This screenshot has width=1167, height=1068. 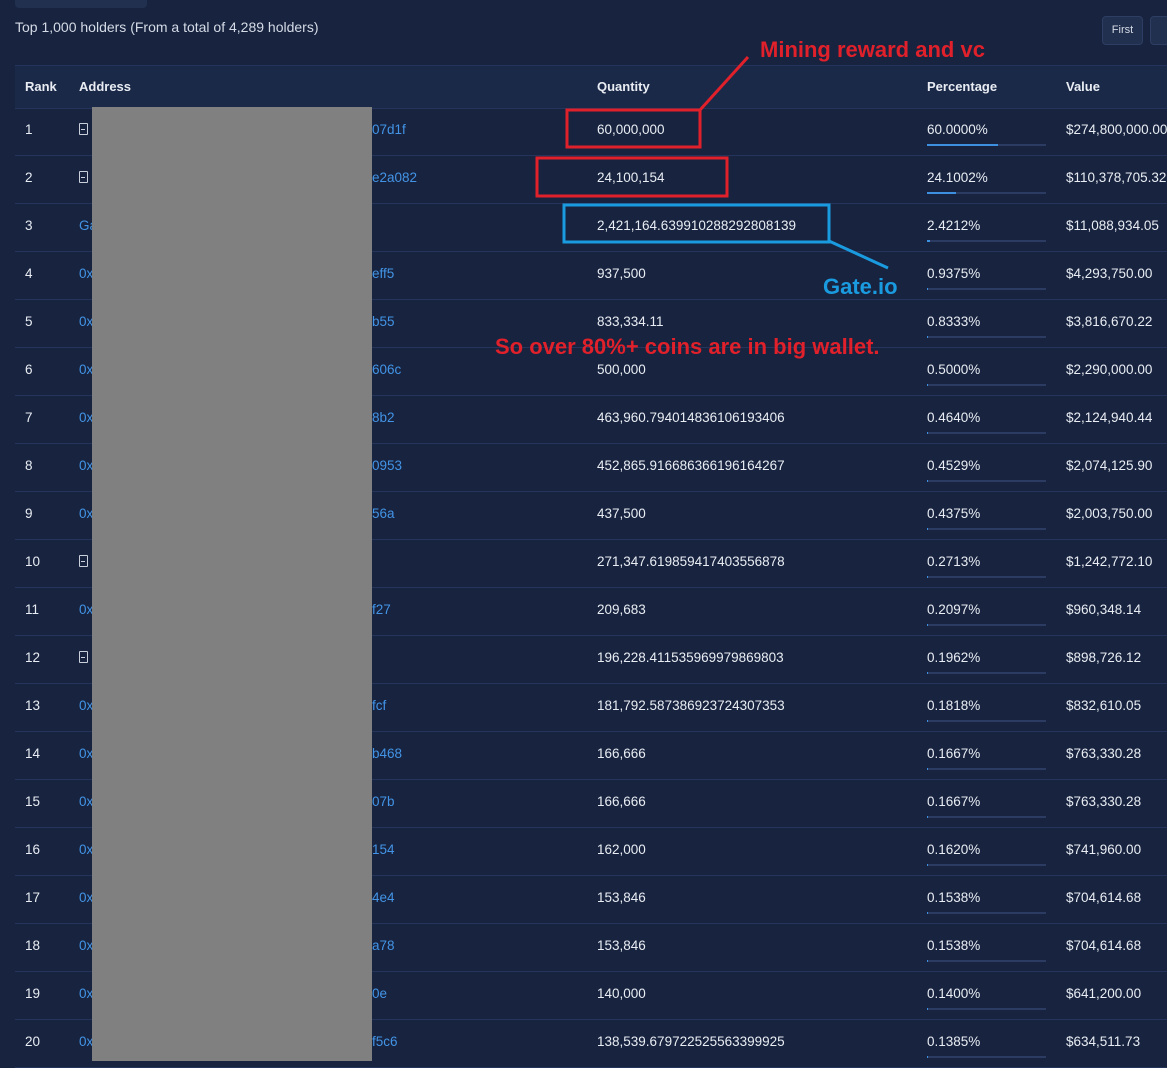 I want to click on column-header: Rank, so click(x=41, y=86).